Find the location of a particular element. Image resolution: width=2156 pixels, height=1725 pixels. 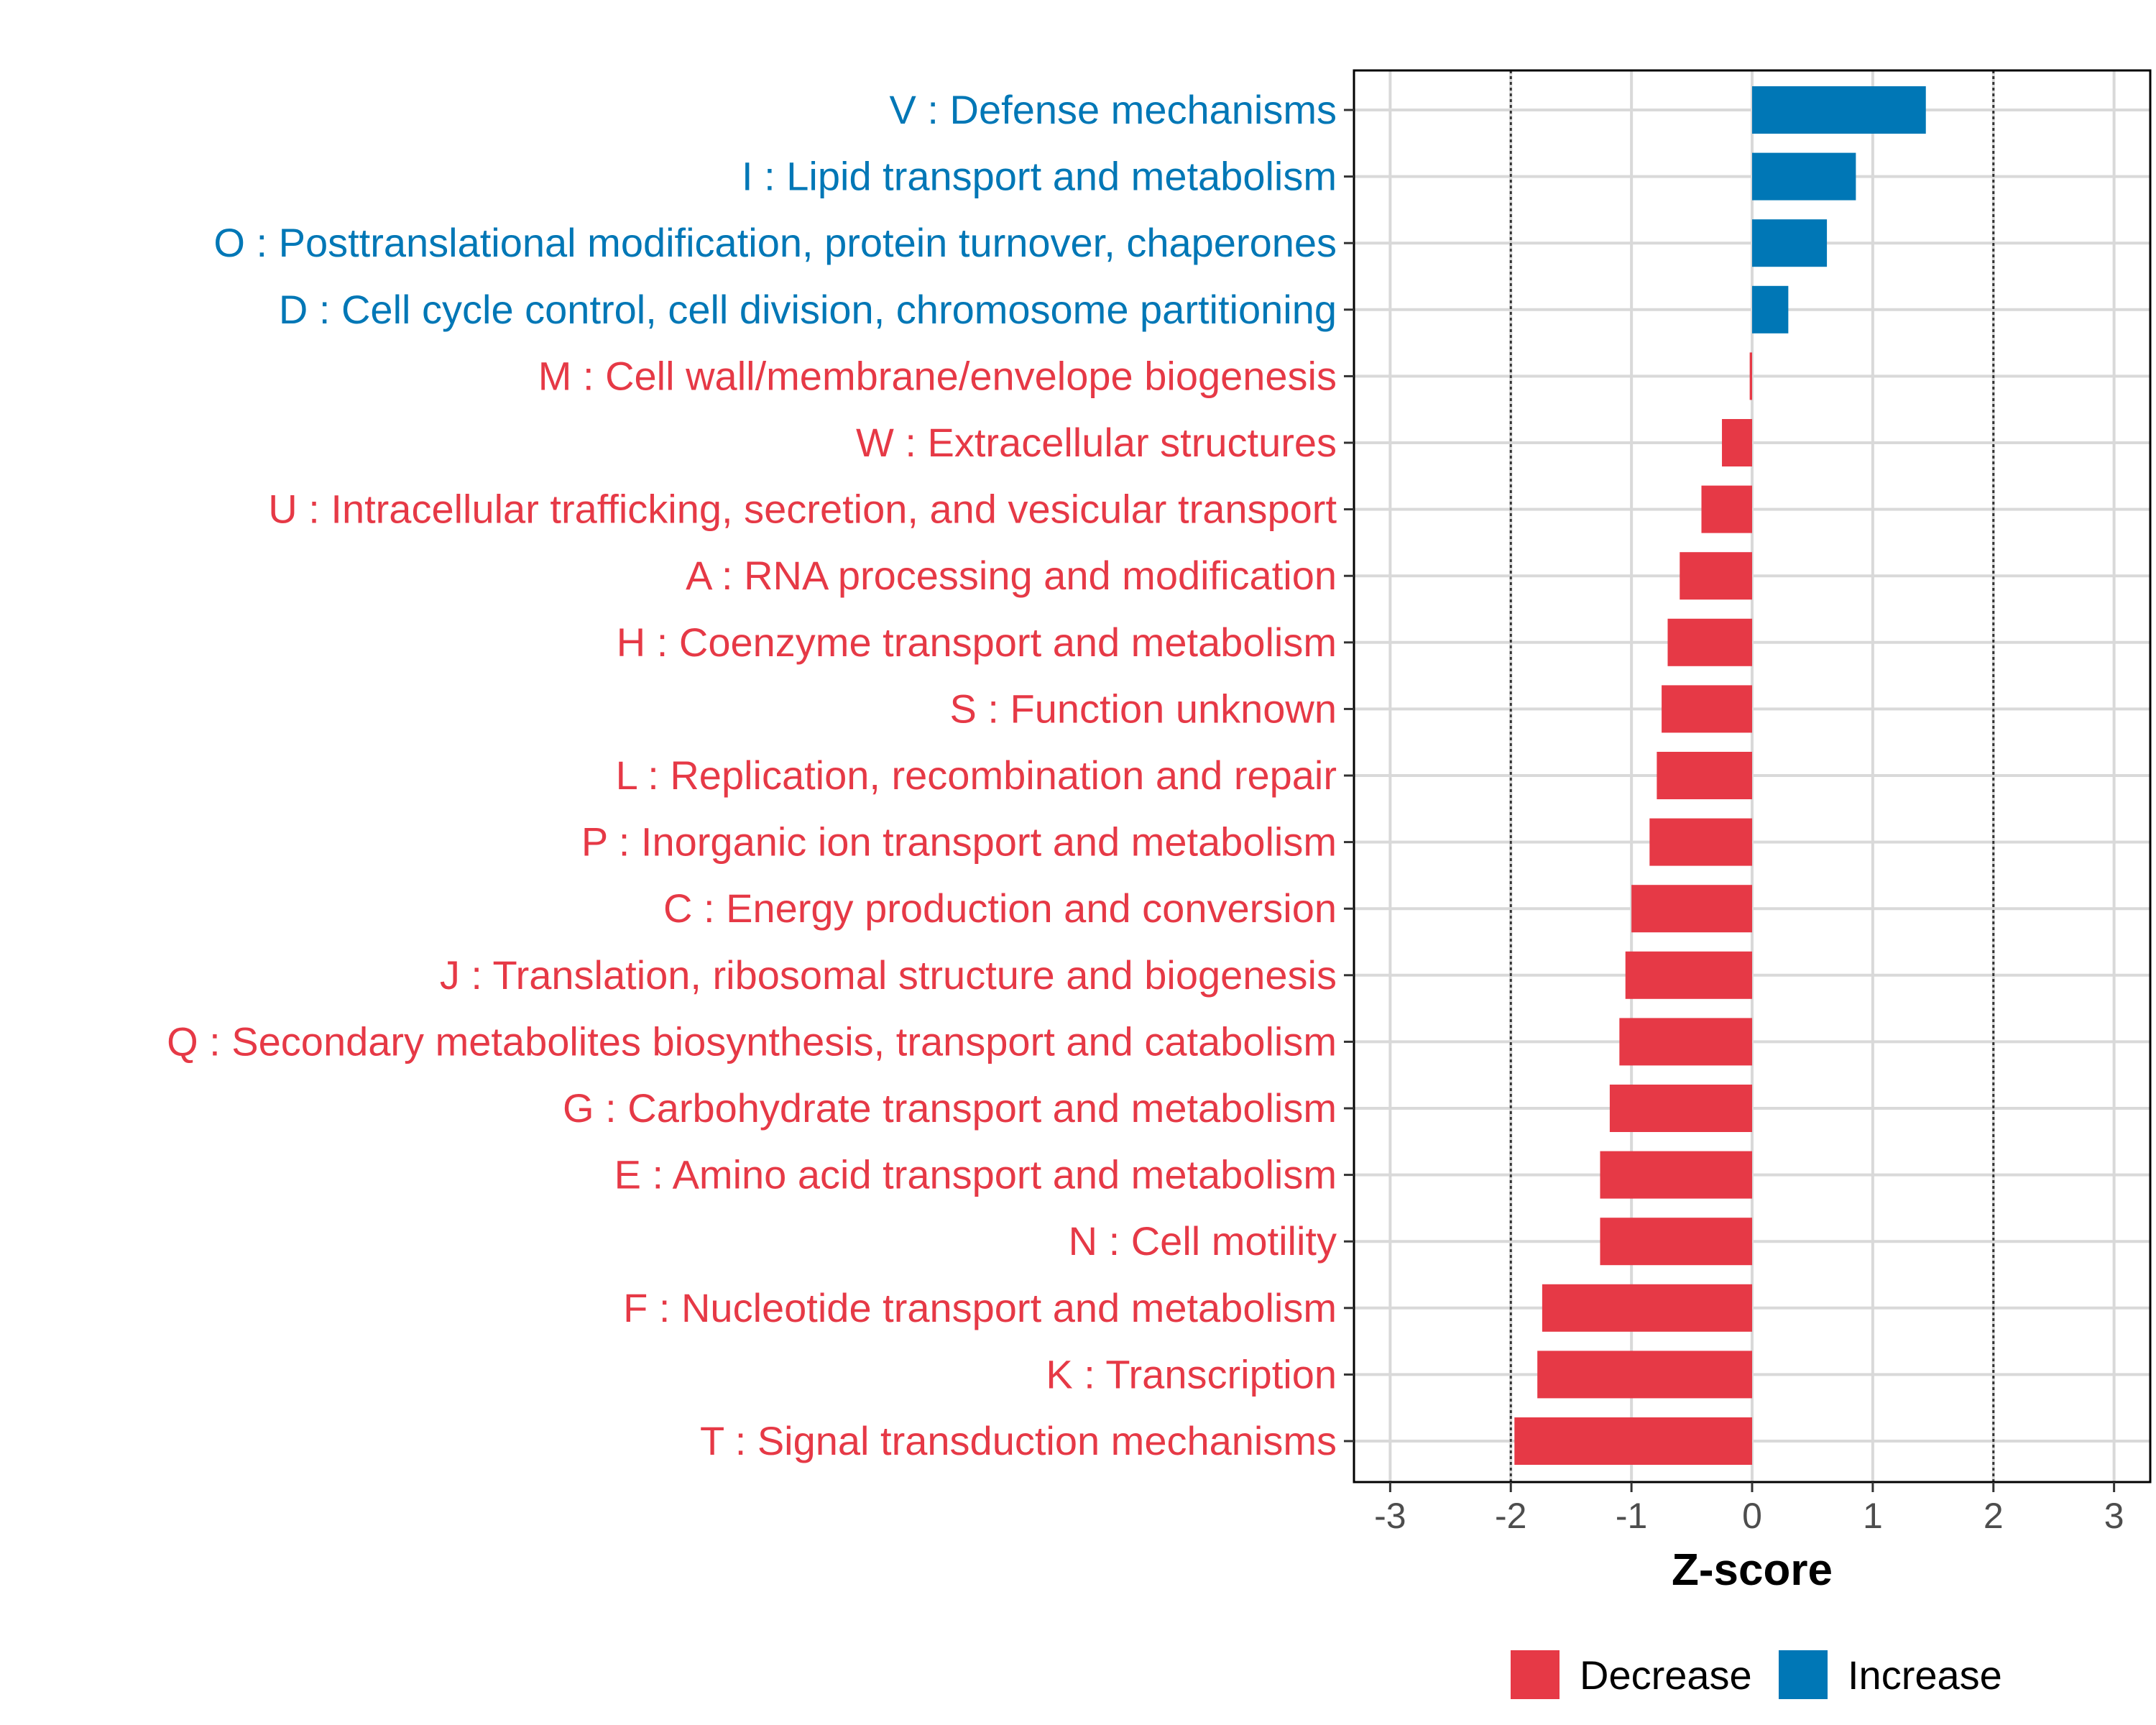

category-label-9: S : Function unknown is located at coordinates (1143, 708).